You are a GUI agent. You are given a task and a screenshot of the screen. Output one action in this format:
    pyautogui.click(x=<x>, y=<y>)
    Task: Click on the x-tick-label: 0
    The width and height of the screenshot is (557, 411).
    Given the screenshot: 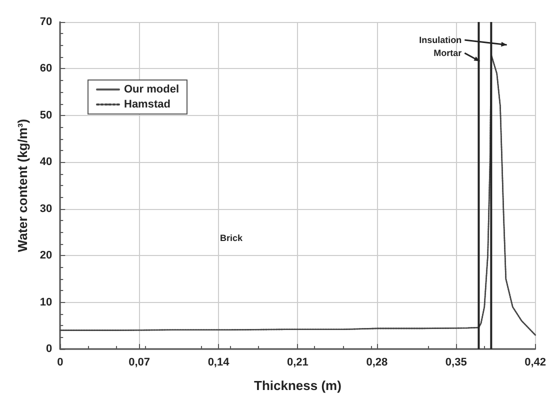 What is the action you would take?
    pyautogui.click(x=60, y=362)
    